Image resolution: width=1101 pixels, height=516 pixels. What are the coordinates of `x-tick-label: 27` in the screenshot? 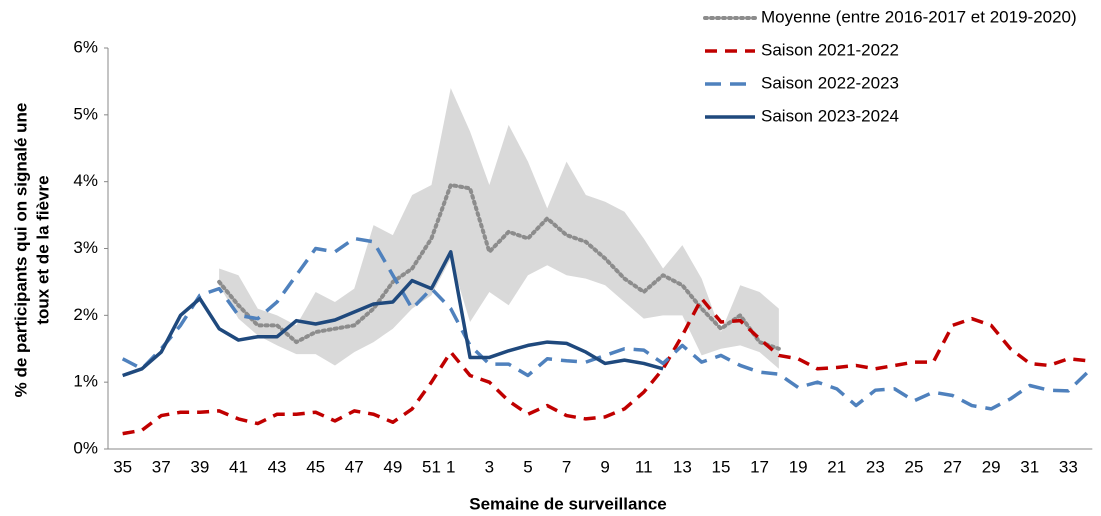 It's located at (952, 466).